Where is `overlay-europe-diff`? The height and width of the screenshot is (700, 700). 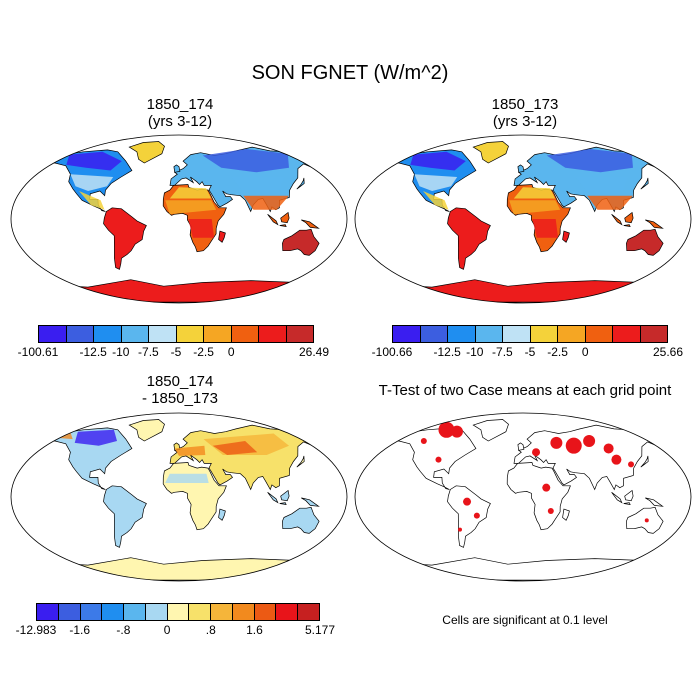
overlay-europe-diff is located at coordinates (190, 450).